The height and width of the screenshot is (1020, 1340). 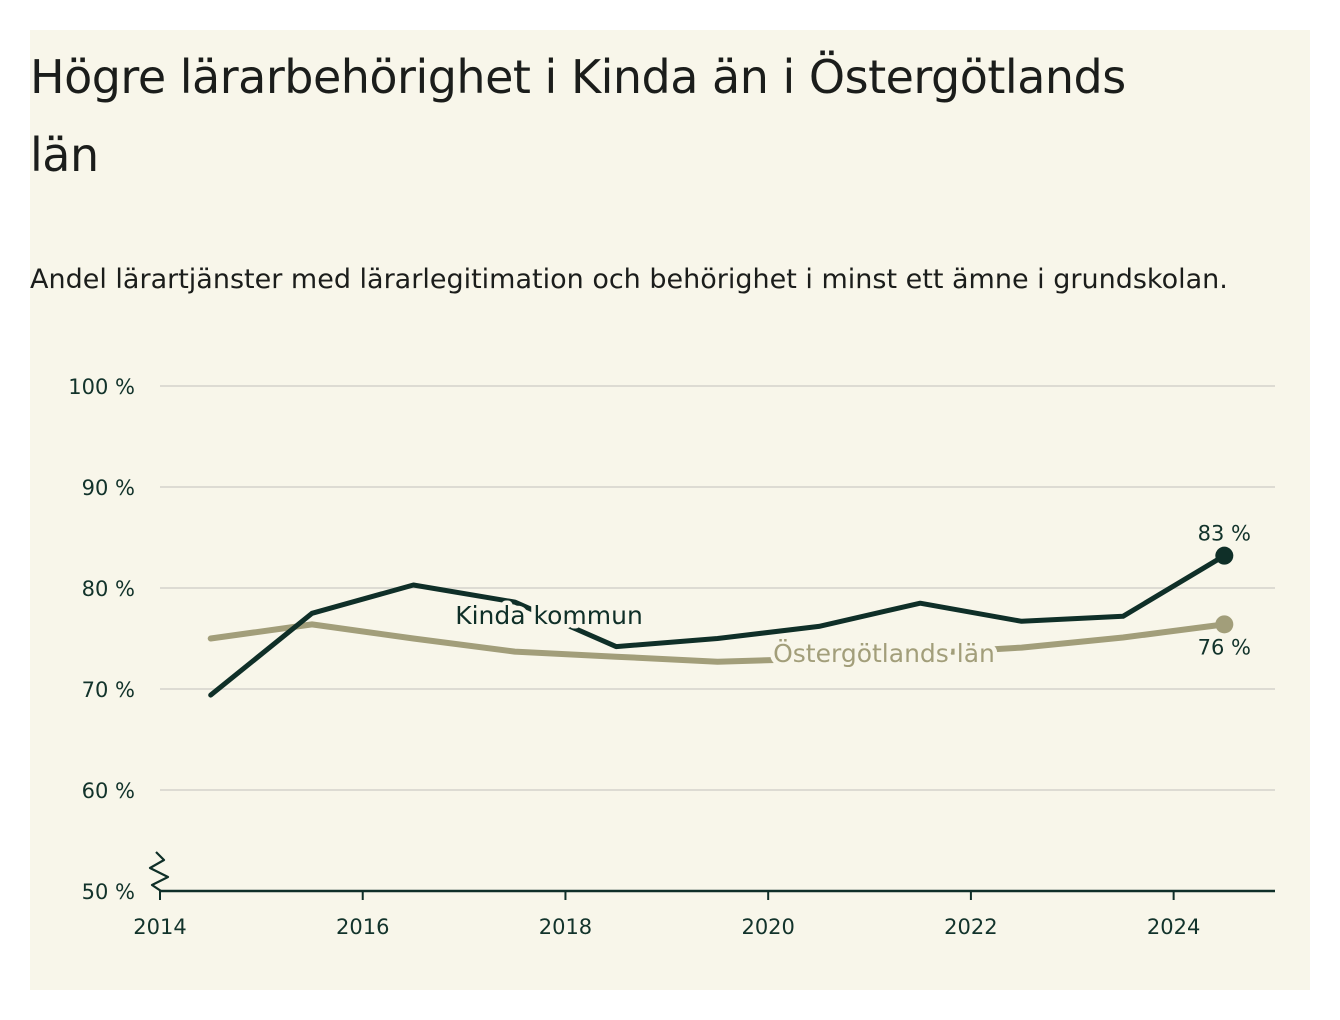 I want to click on y-tick-label: 80 %, so click(x=108, y=589).